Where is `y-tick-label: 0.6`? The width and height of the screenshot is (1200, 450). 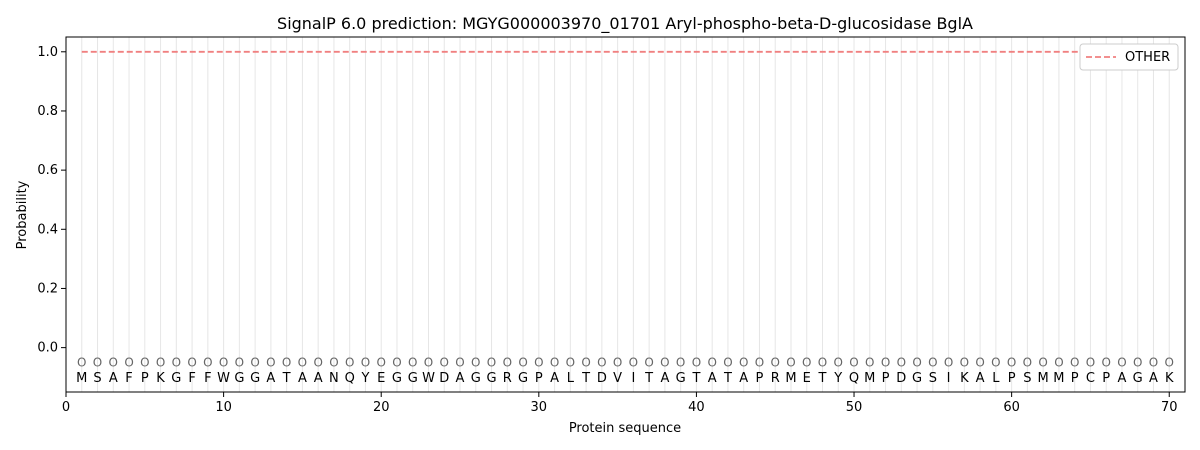 y-tick-label: 0.6 is located at coordinates (47, 170).